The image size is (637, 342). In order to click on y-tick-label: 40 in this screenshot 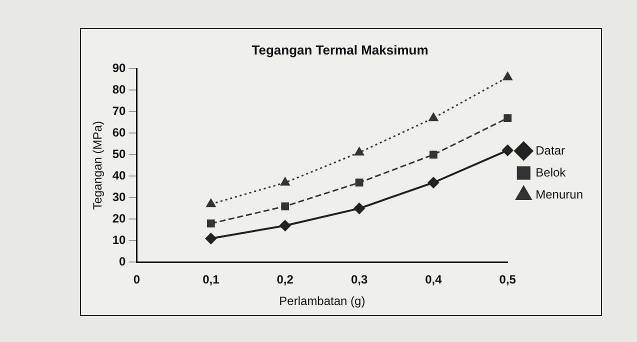, I will do `click(119, 175)`.